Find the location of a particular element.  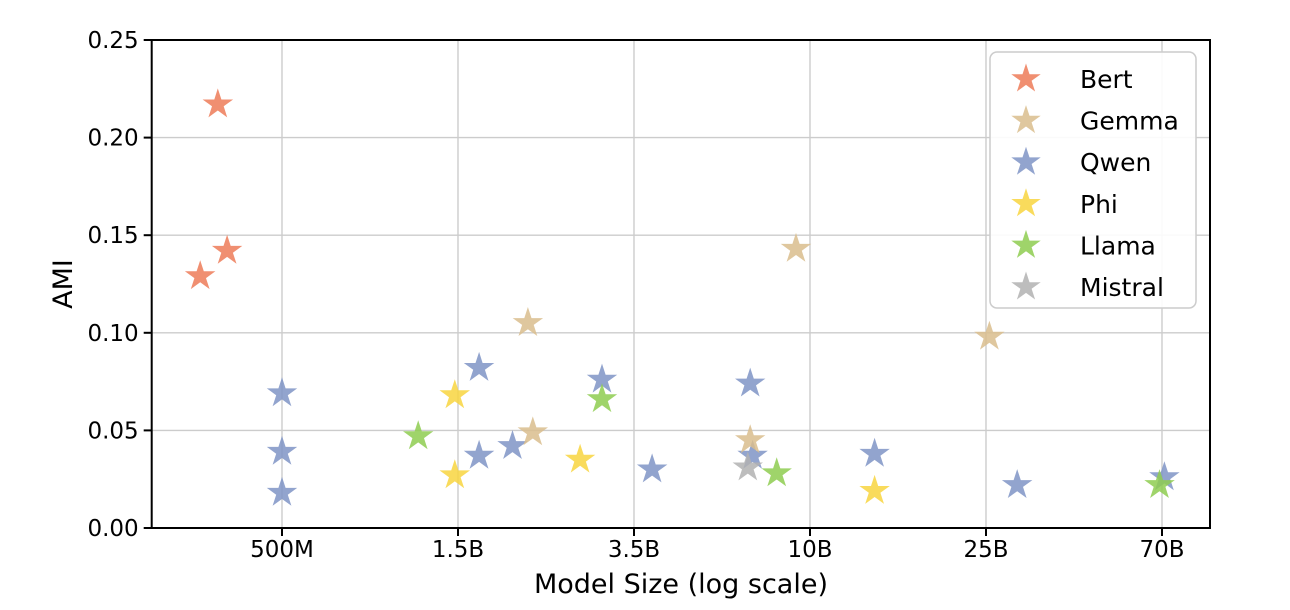

legend: Bert Gemma Qwen Phi Llama Mistral is located at coordinates (1093, 180).